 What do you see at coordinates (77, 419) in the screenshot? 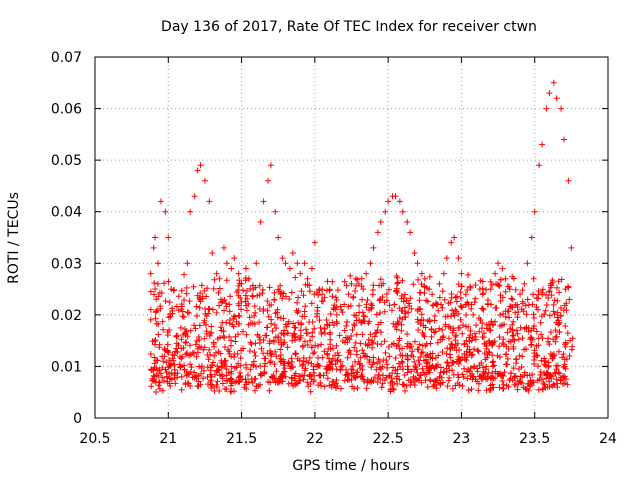
I see `y-tick-label: 0` at bounding box center [77, 419].